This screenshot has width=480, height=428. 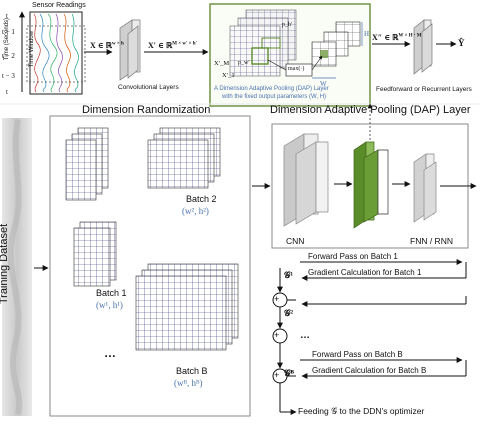 I want to click on forward-pass-batch-1: Forward Pass on Batch 1, so click(x=353, y=256).